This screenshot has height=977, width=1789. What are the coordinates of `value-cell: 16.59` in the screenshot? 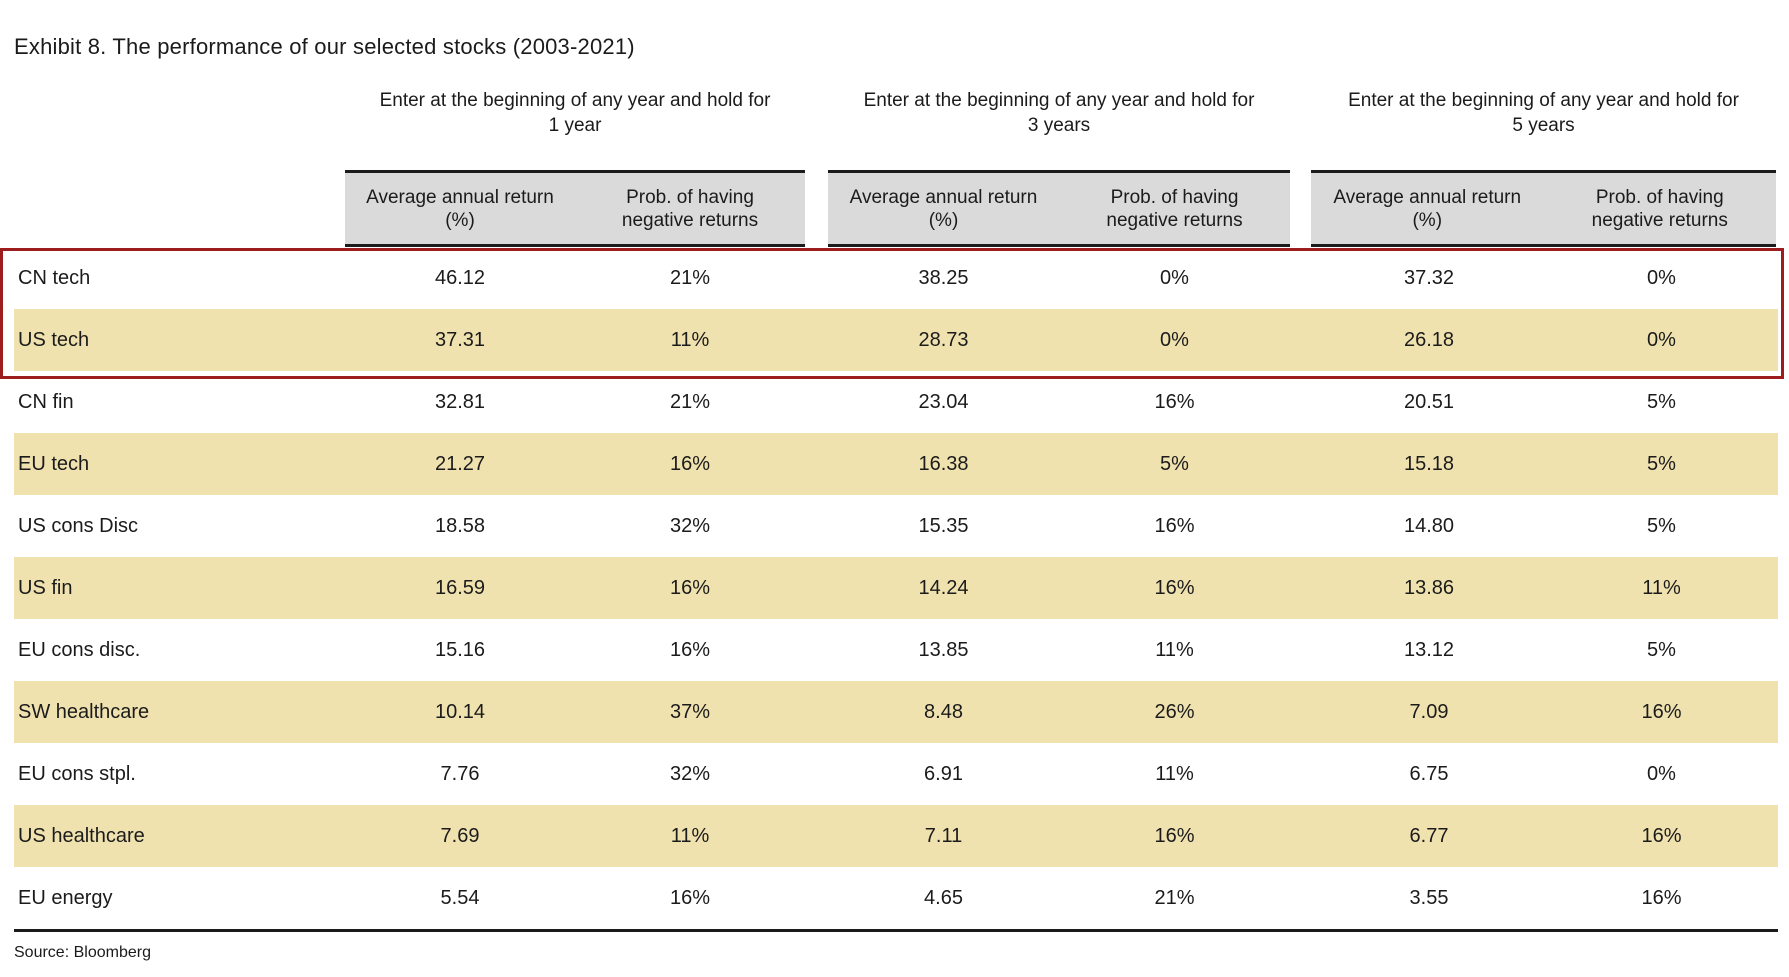 It's located at (460, 587).